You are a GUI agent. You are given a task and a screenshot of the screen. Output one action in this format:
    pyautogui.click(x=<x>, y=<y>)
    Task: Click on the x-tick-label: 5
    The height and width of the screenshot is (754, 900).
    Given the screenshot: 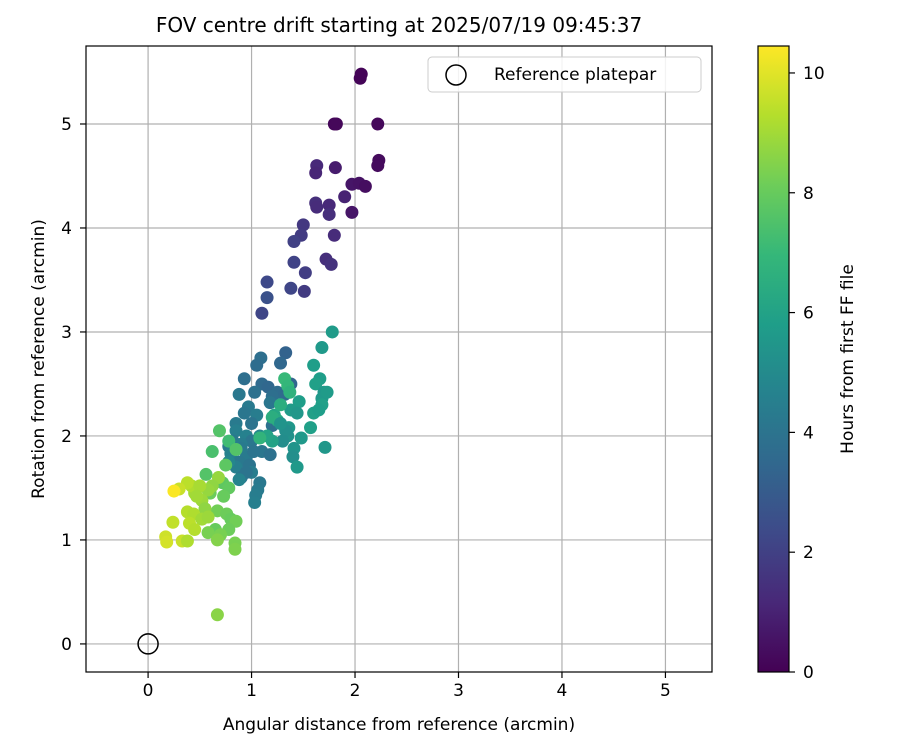 What is the action you would take?
    pyautogui.click(x=665, y=691)
    